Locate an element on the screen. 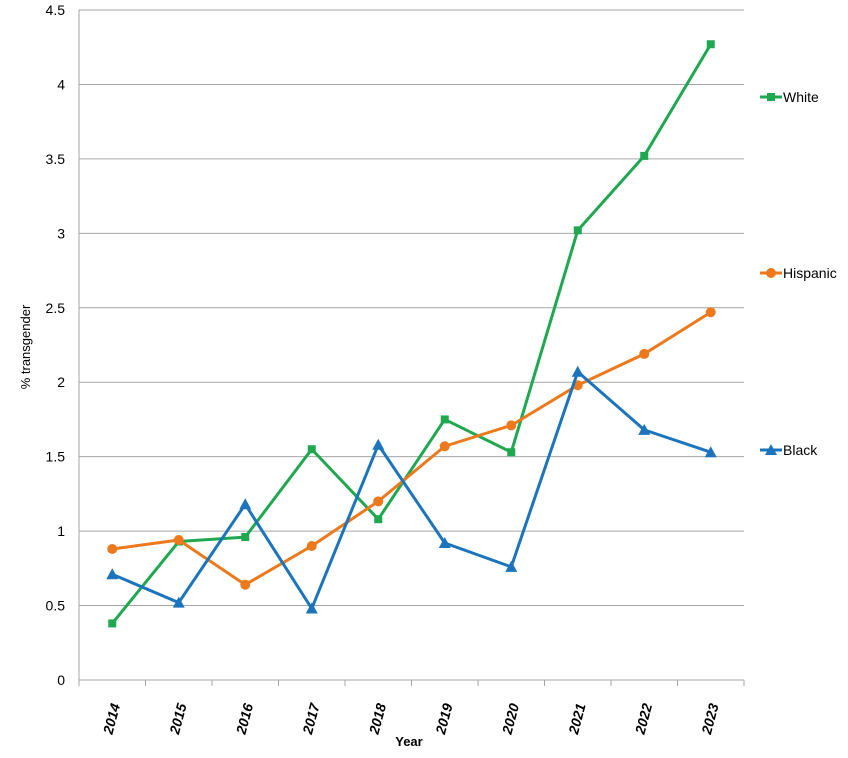  legend-marker-black is located at coordinates (771, 449).